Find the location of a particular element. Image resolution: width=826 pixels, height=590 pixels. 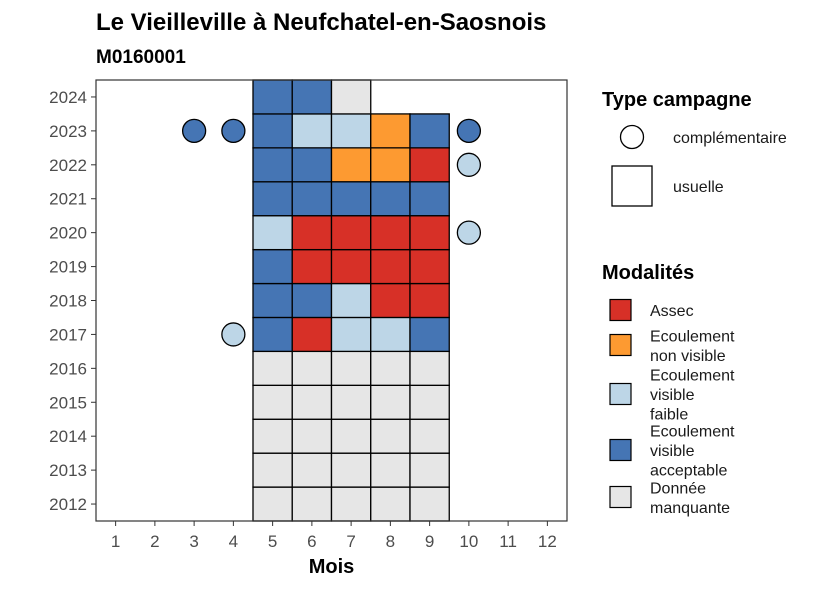

legend-label-ecoul_vf: Ecoulement visible faible is located at coordinates (692, 396).